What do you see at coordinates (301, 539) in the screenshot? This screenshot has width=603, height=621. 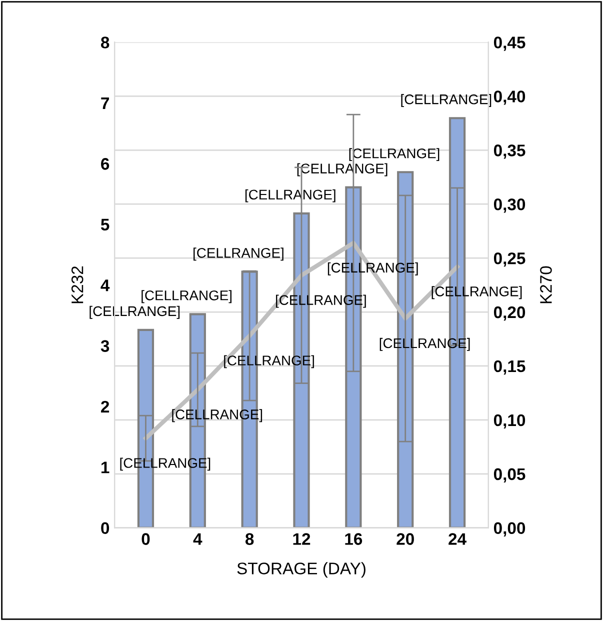 I see `x-tick-label: 12` at bounding box center [301, 539].